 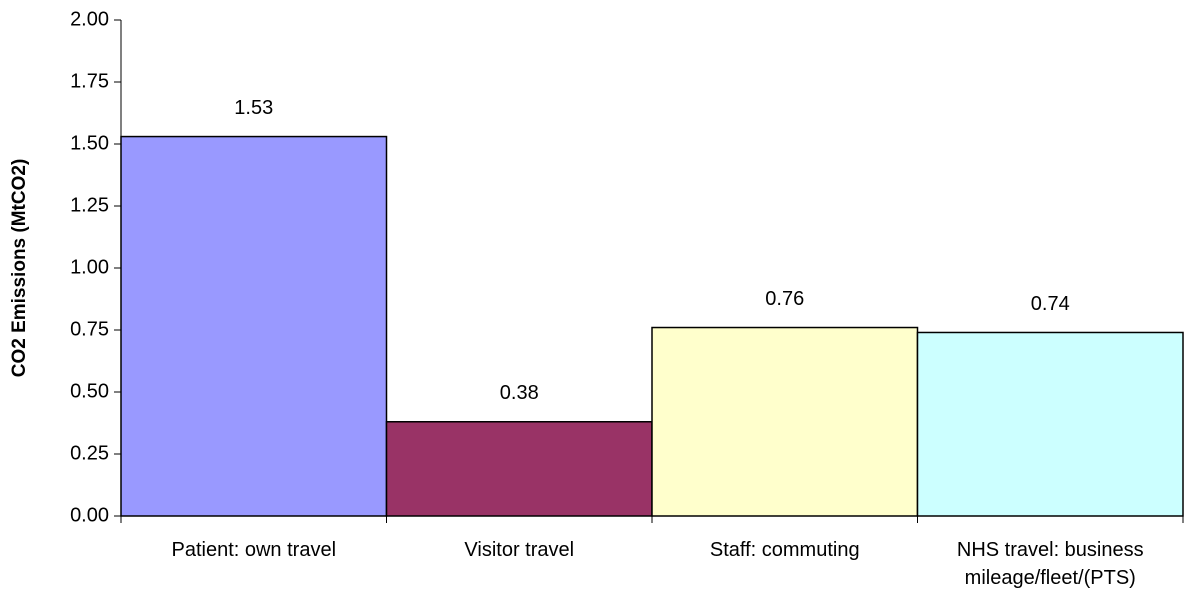 What do you see at coordinates (784, 550) in the screenshot?
I see `x-tick-label: Staff: commuting` at bounding box center [784, 550].